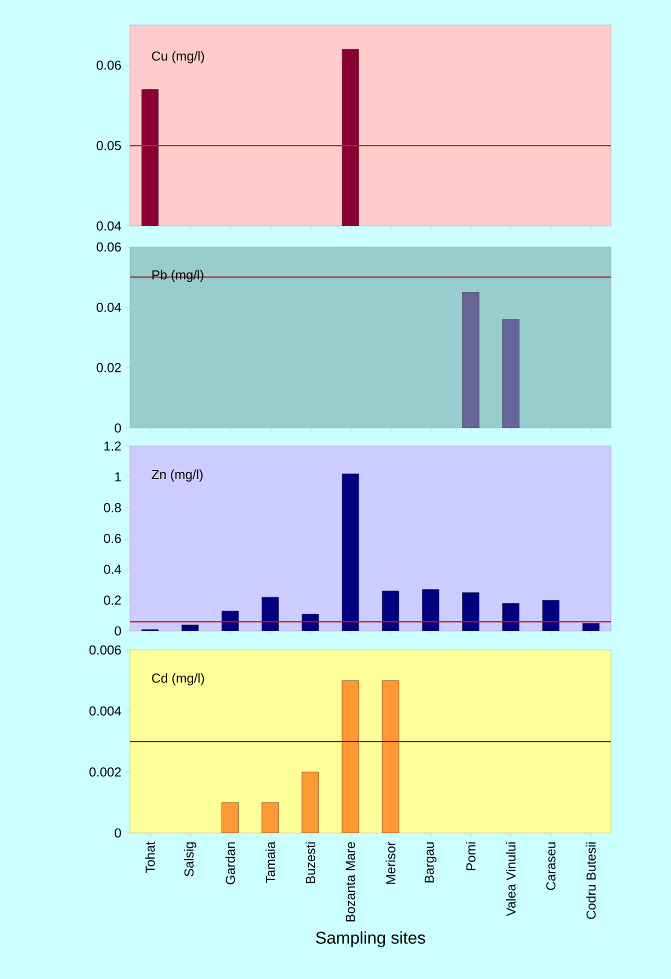  I want to click on y-tick-label: 0.4, so click(113, 569).